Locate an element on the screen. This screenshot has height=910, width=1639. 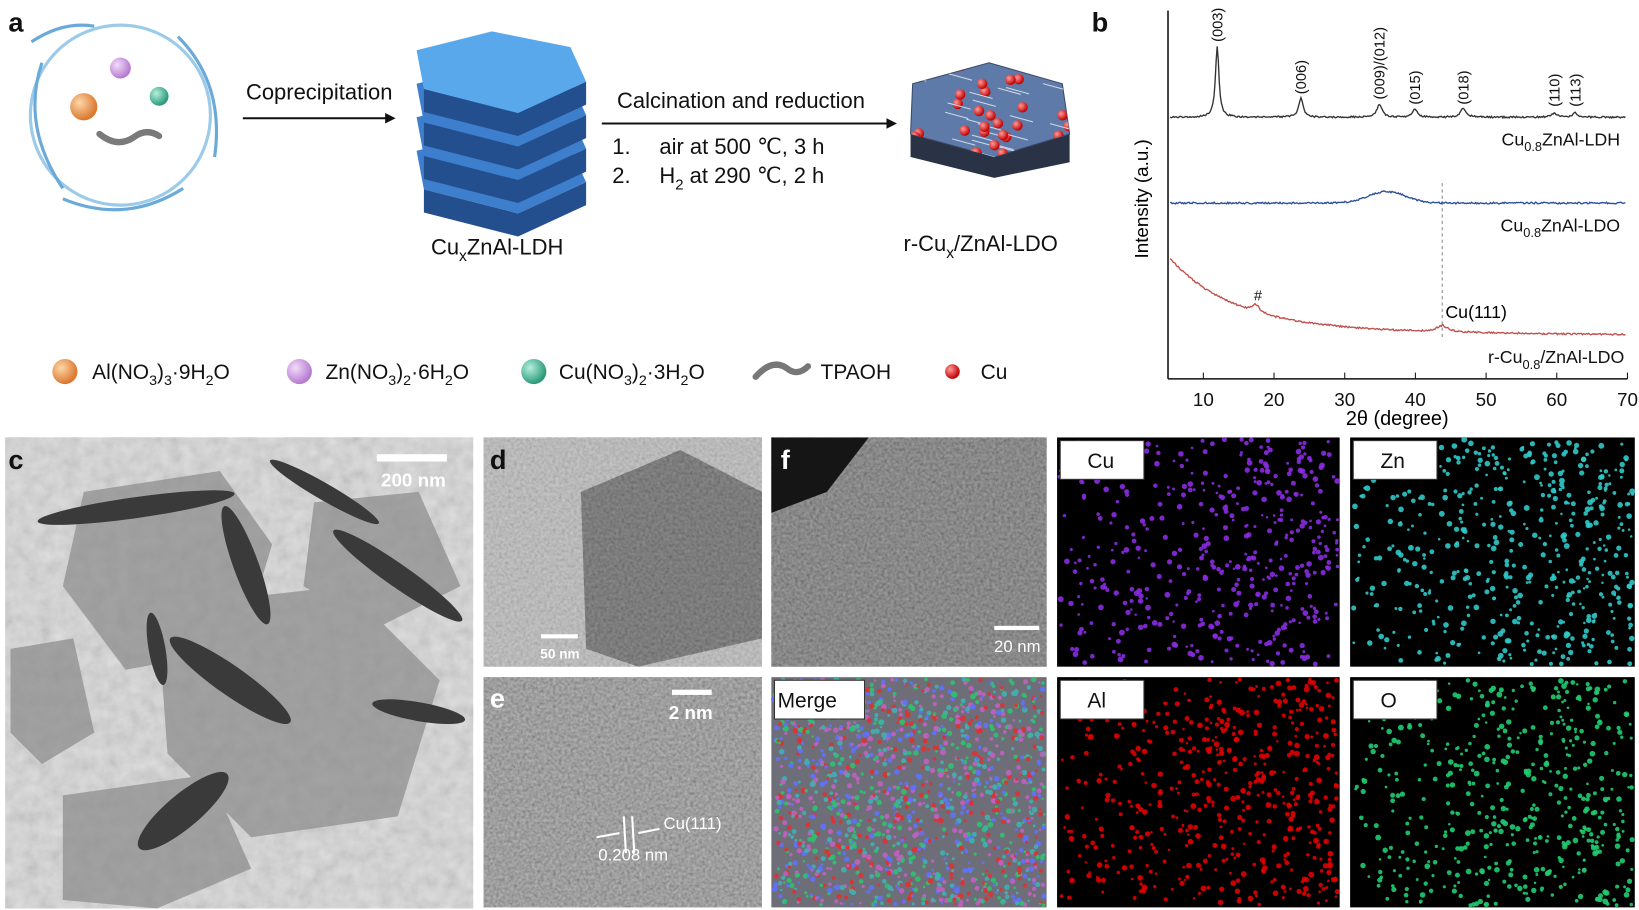
legend-label: TPAOH is located at coordinates (856, 372).